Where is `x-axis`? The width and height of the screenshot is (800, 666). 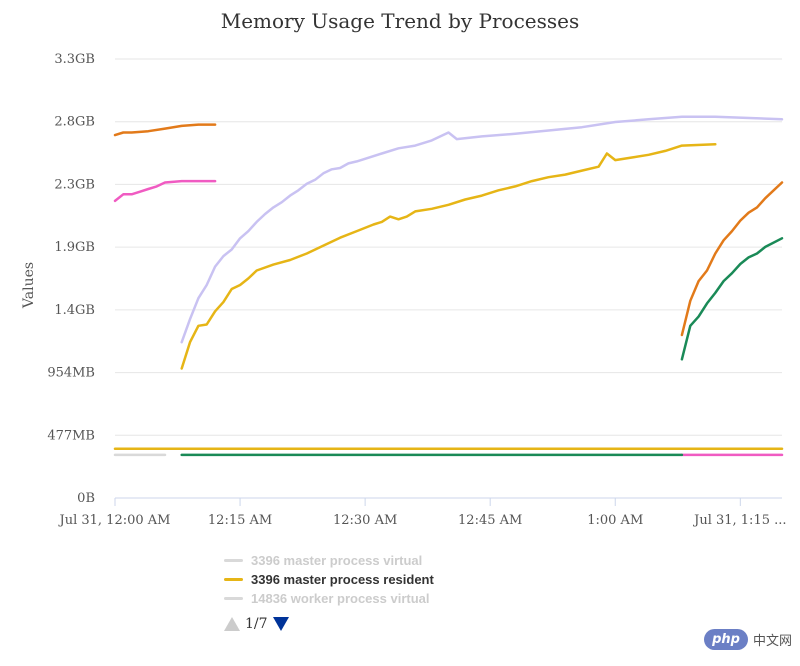 x-axis is located at coordinates (448, 501).